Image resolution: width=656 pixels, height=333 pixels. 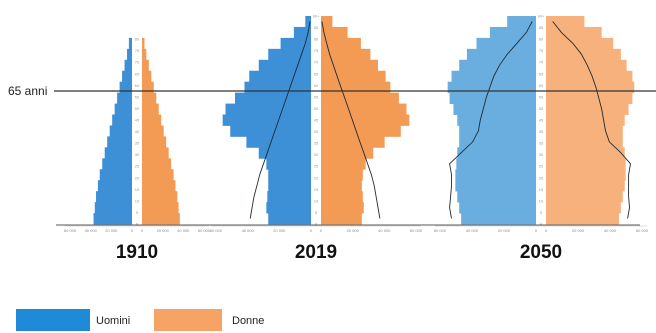 What do you see at coordinates (642, 230) in the screenshot?
I see `x-tick-label: 60 000` at bounding box center [642, 230].